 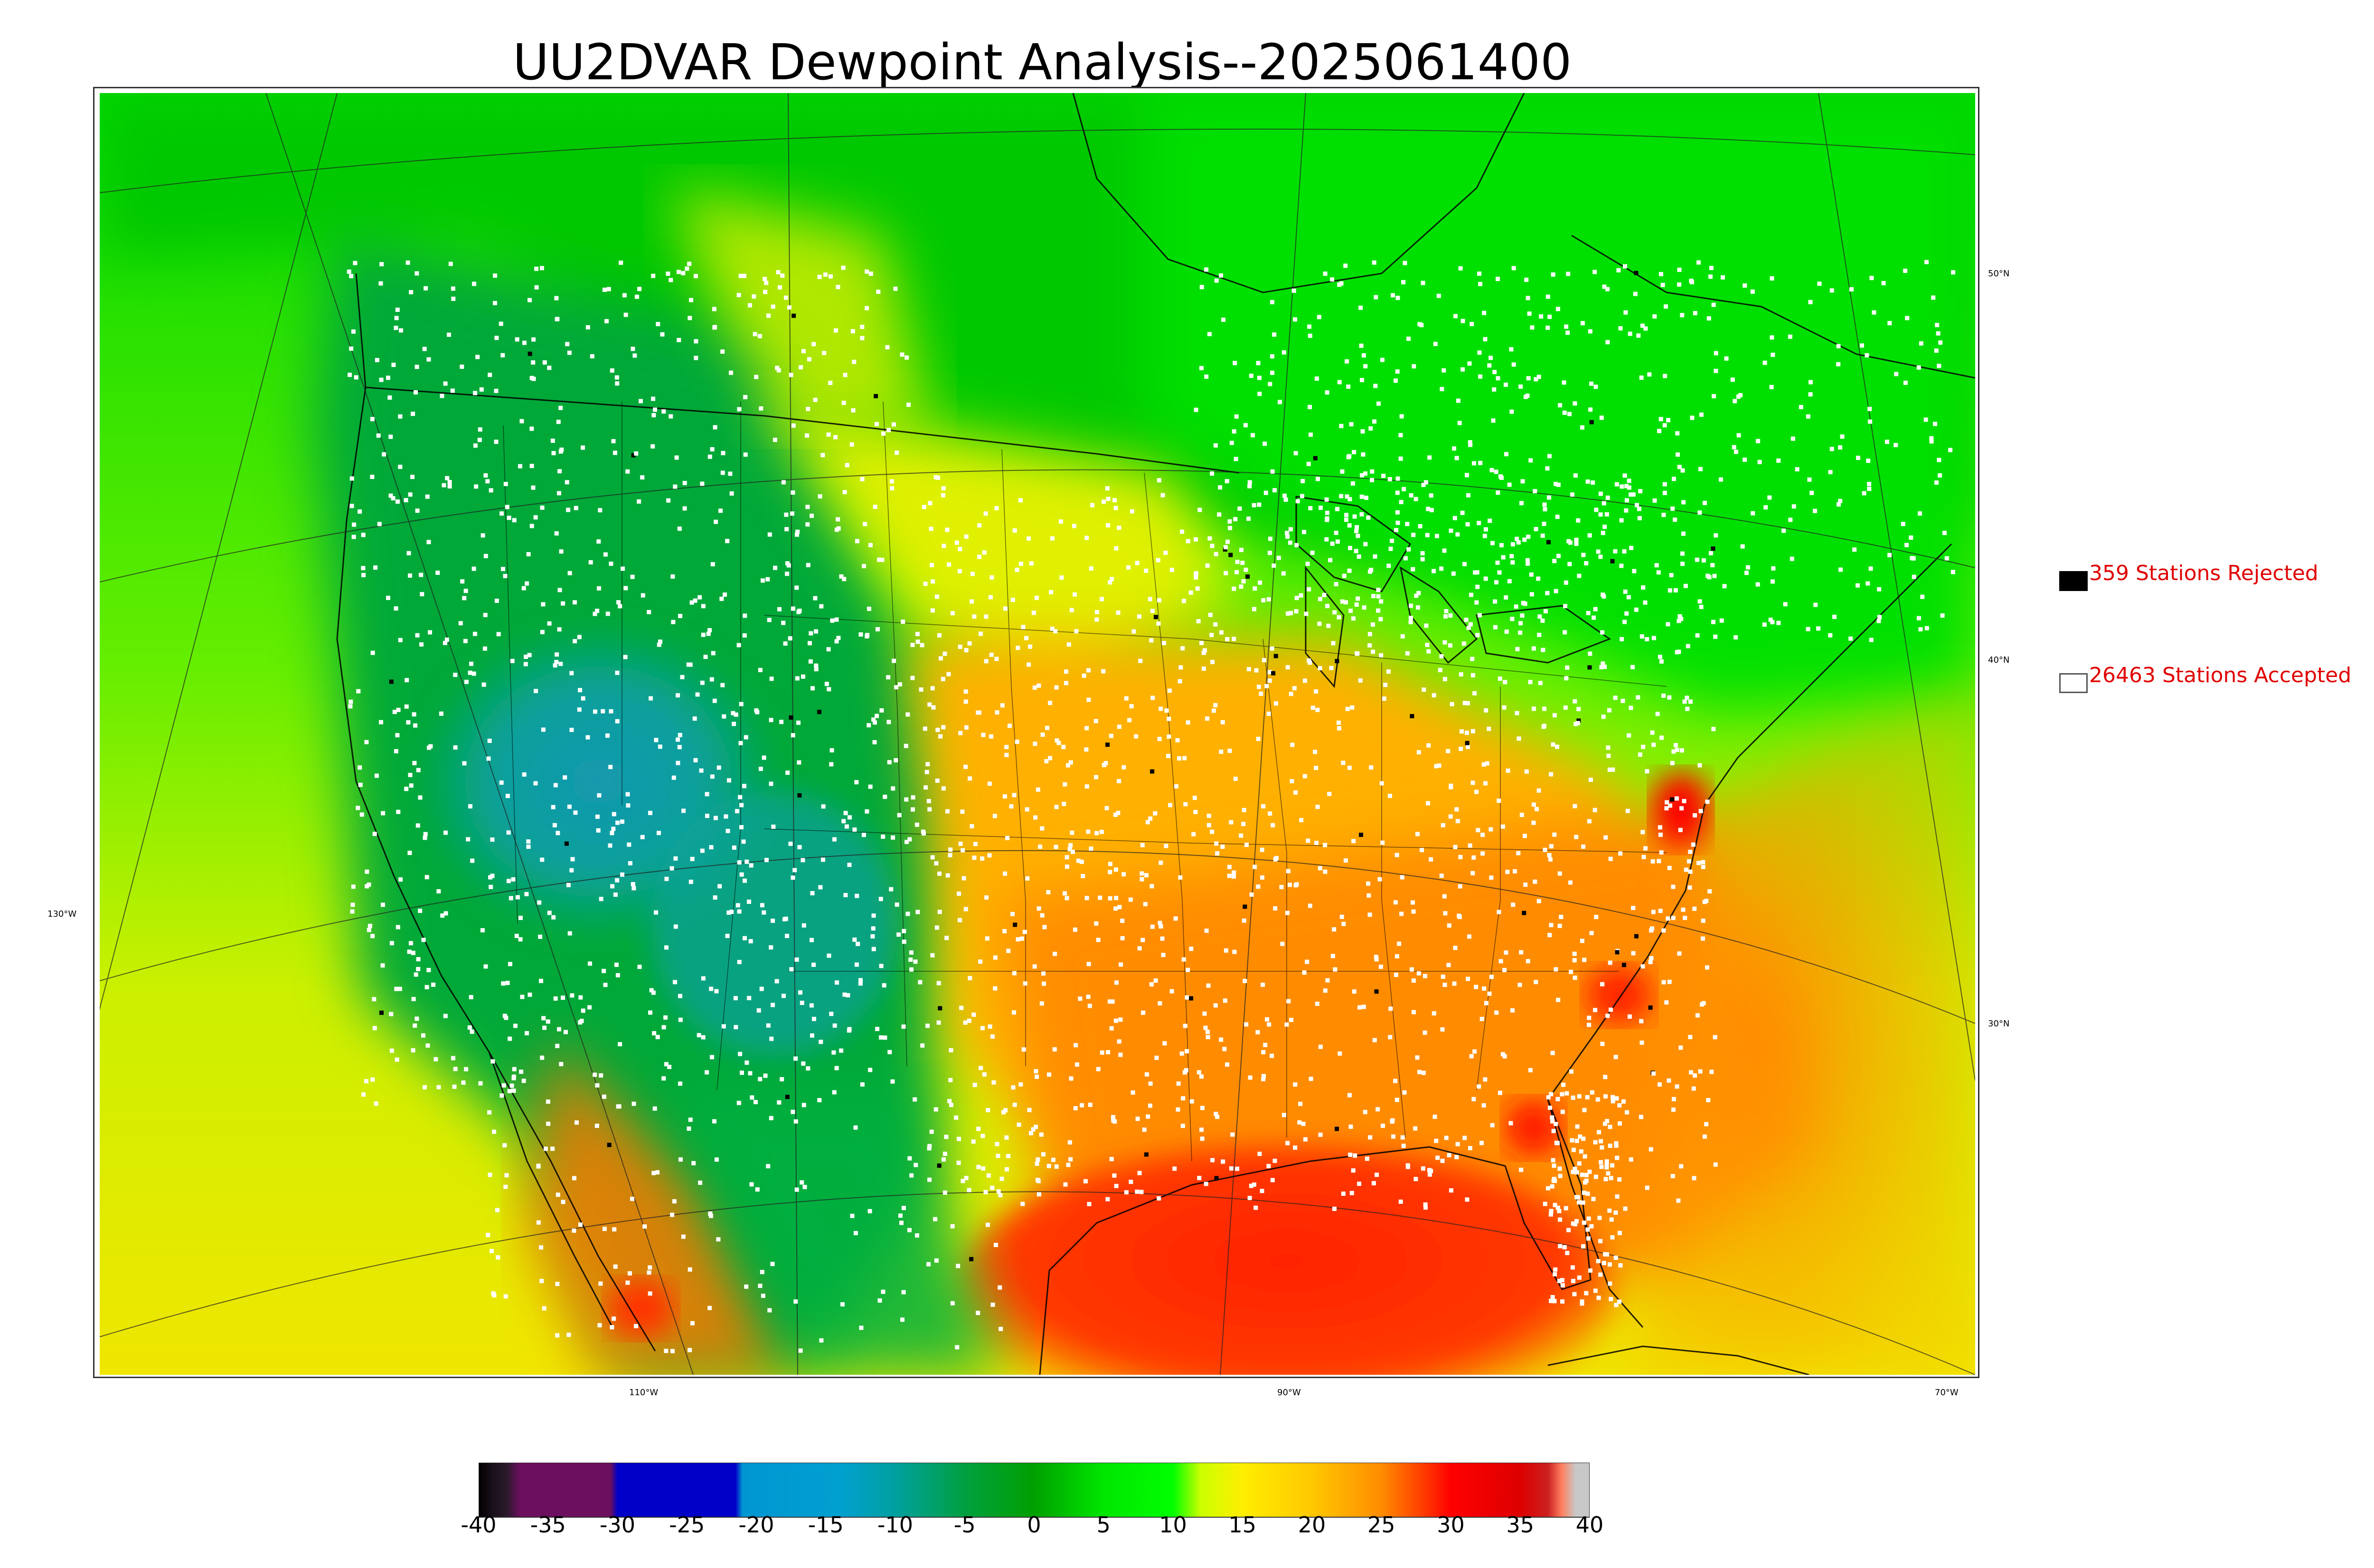 I want to click on dewpoint-colorbar, so click(x=1034, y=1491).